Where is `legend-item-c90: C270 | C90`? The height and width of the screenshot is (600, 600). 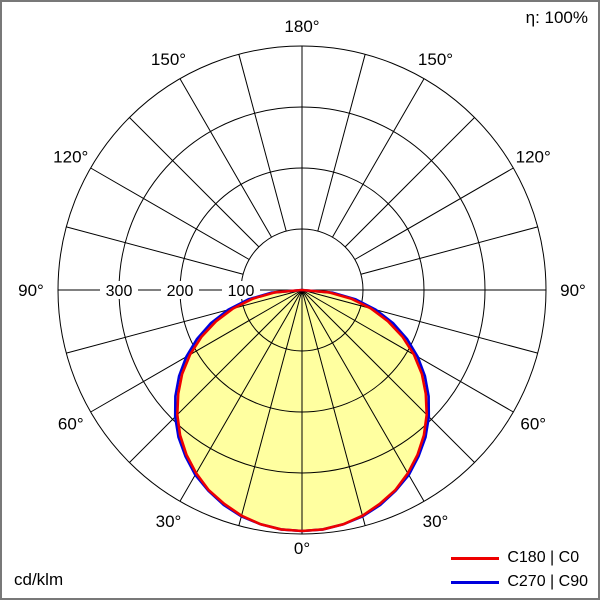
legend-item-c90: C270 | C90 is located at coordinates (519, 582).